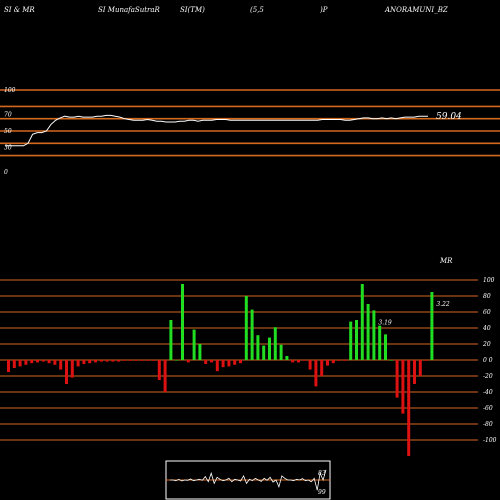  I want to click on mr-tick-label: -20, so click(488, 376).